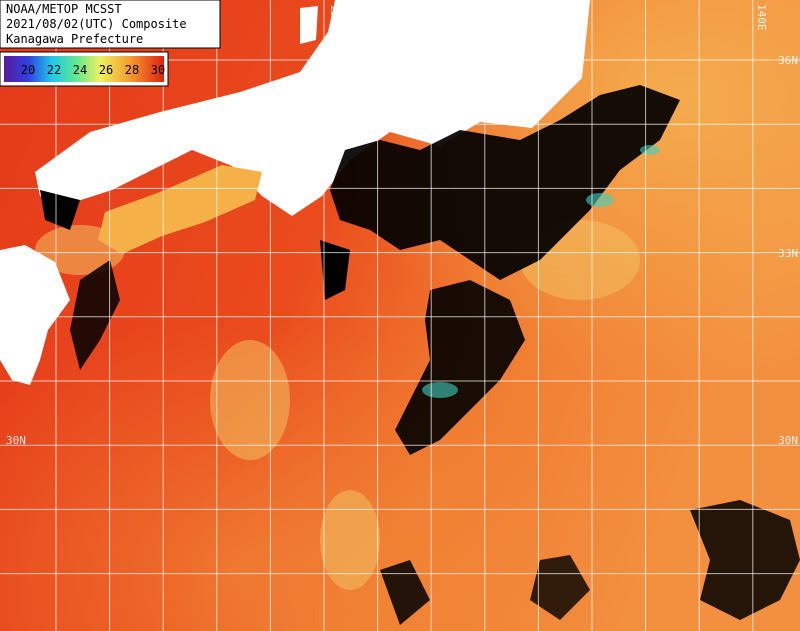 The image size is (800, 631). Describe the element at coordinates (64, 9) in the screenshot. I see `header-line: NOAA/METOP MCSST` at that location.